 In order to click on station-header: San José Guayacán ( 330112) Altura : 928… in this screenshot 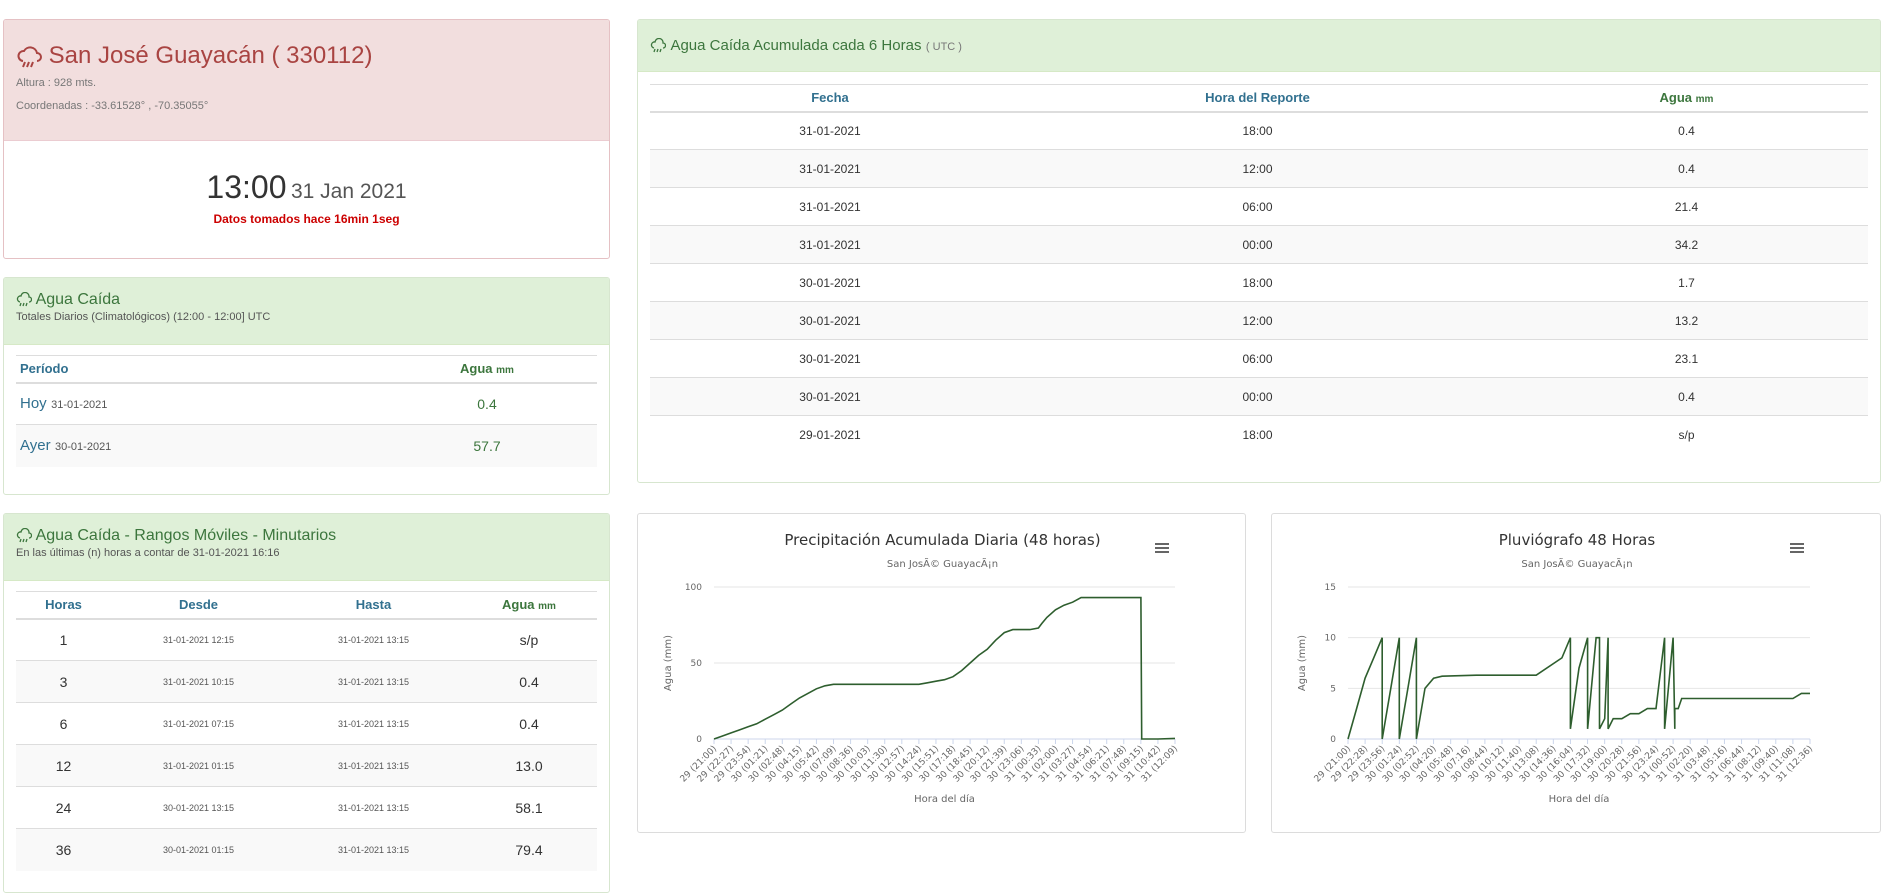, I will do `click(306, 80)`.